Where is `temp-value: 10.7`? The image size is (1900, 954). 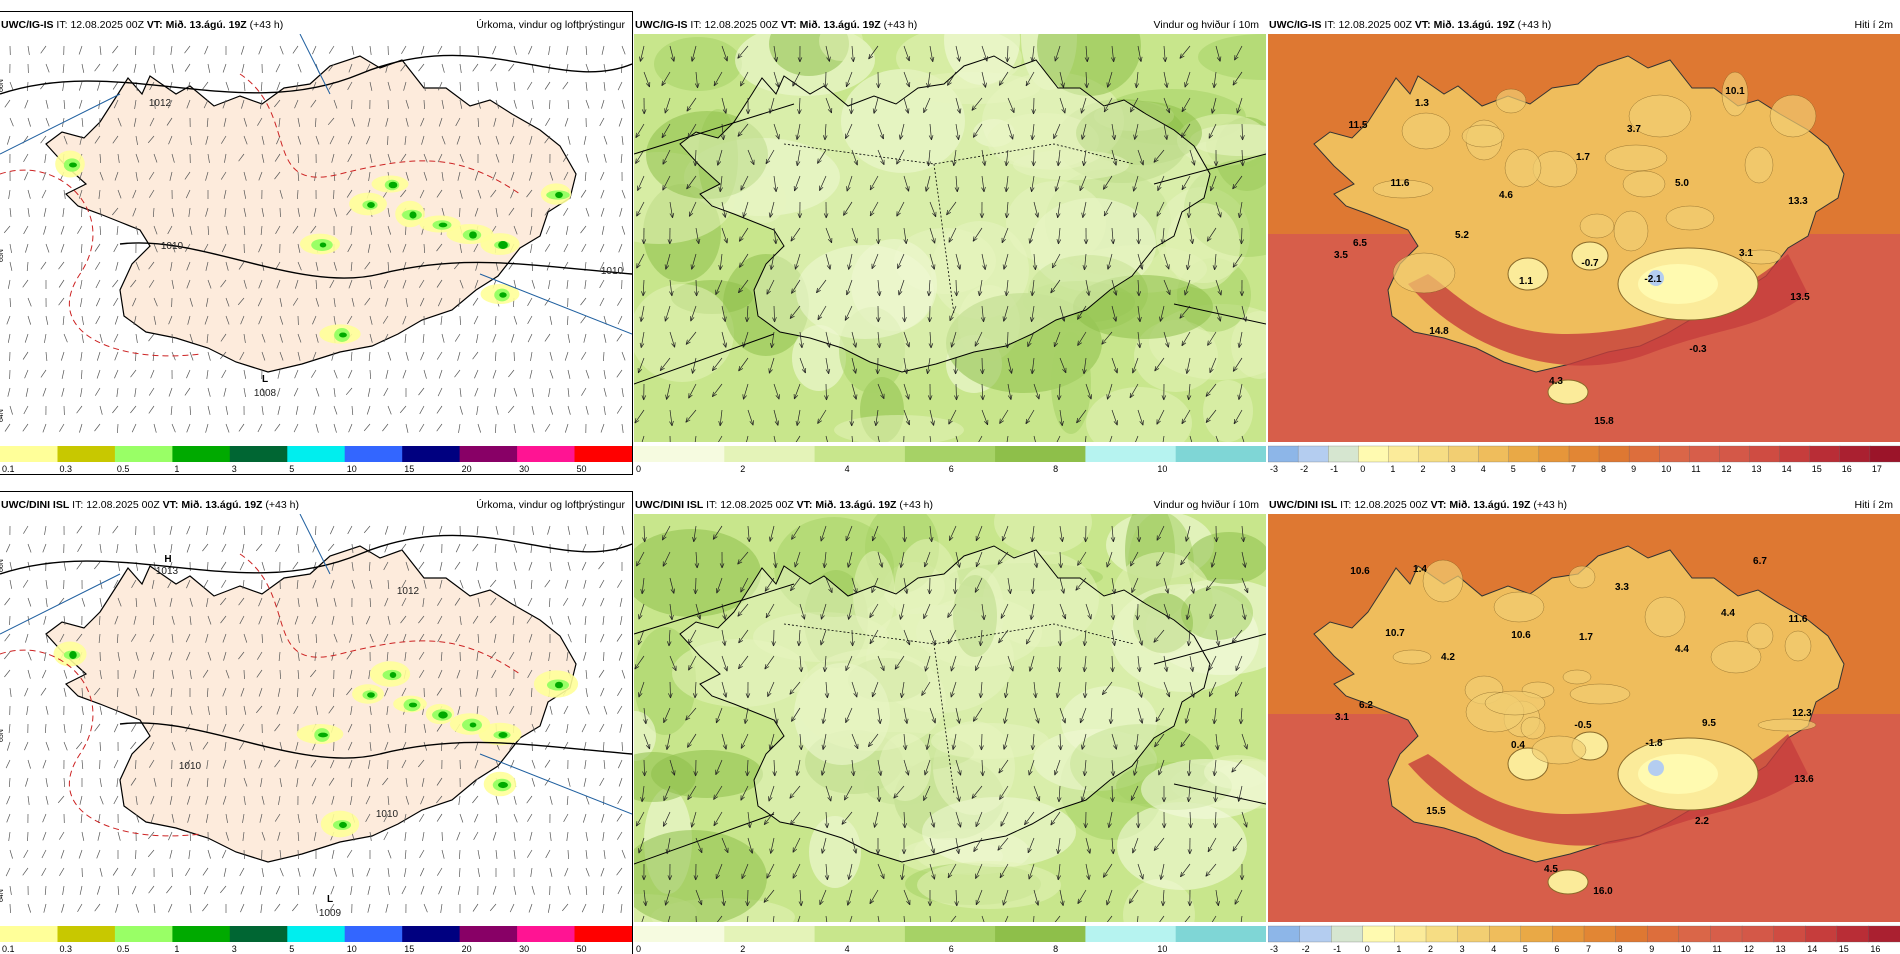
temp-value: 10.7 is located at coordinates (1395, 633).